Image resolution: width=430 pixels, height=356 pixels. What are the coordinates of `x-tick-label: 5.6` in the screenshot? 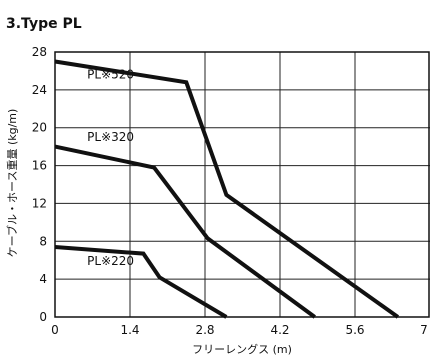 It's located at (354, 330).